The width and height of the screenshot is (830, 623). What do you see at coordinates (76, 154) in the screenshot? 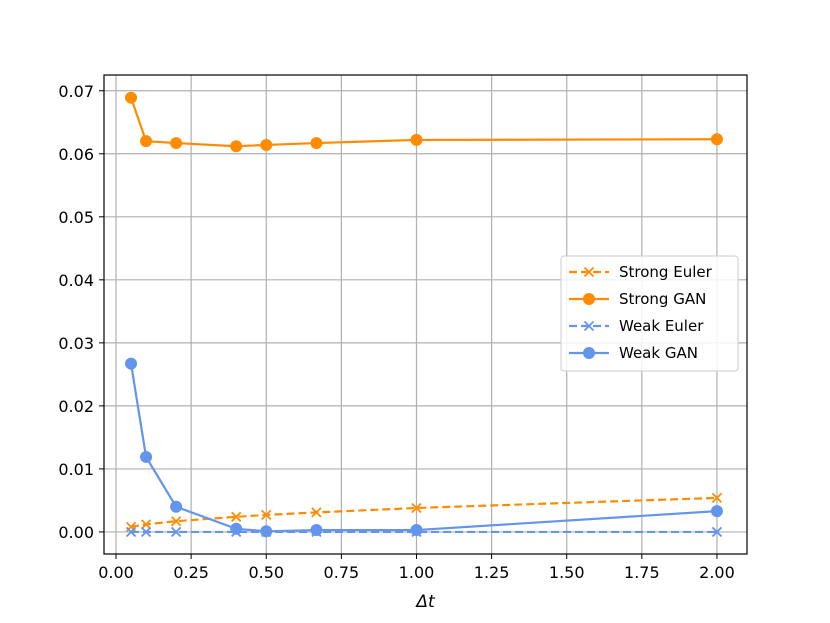
I see `y-tick-label: 0.06` at bounding box center [76, 154].